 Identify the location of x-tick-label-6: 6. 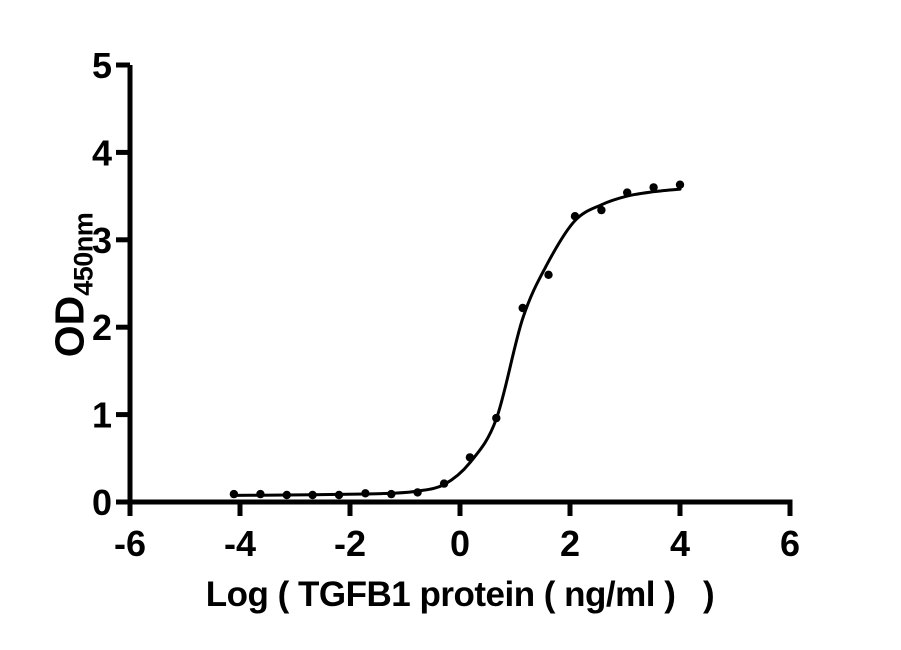
(790, 543).